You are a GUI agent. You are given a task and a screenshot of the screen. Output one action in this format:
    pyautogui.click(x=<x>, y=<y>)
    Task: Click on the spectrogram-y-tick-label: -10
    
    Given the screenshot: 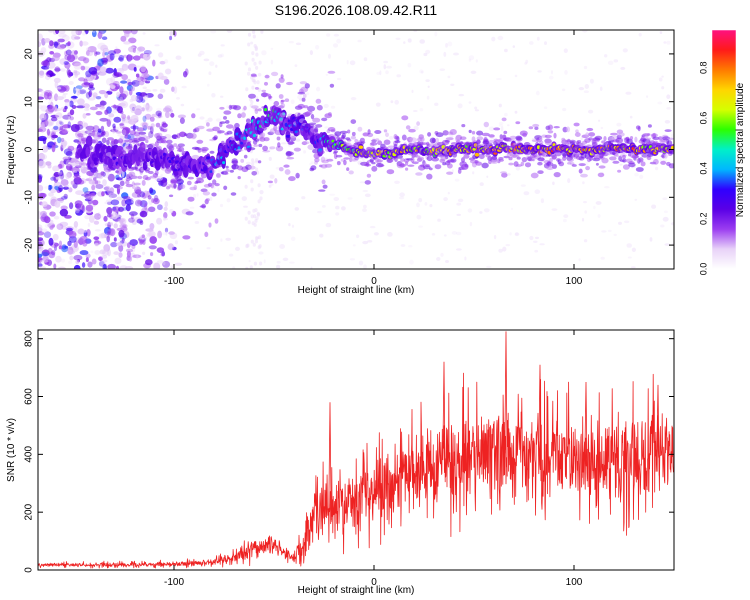 What is the action you would take?
    pyautogui.click(x=29, y=197)
    